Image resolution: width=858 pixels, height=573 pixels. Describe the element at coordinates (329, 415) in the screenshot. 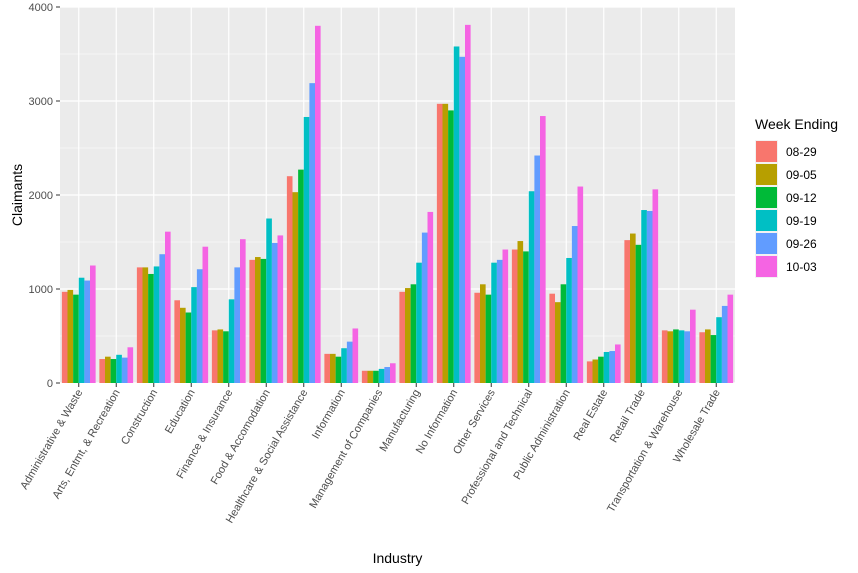

I see `x-tick-label: Information` at that location.